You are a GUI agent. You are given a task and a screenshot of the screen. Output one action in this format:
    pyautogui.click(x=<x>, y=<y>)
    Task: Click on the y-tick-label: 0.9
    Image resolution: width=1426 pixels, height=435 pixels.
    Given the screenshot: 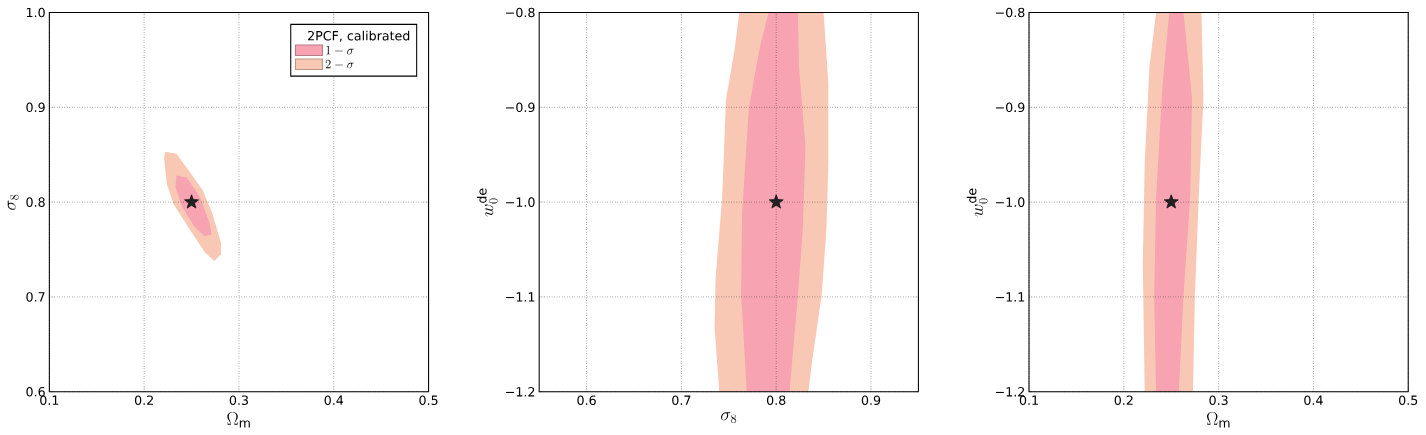 What is the action you would take?
    pyautogui.click(x=35, y=107)
    